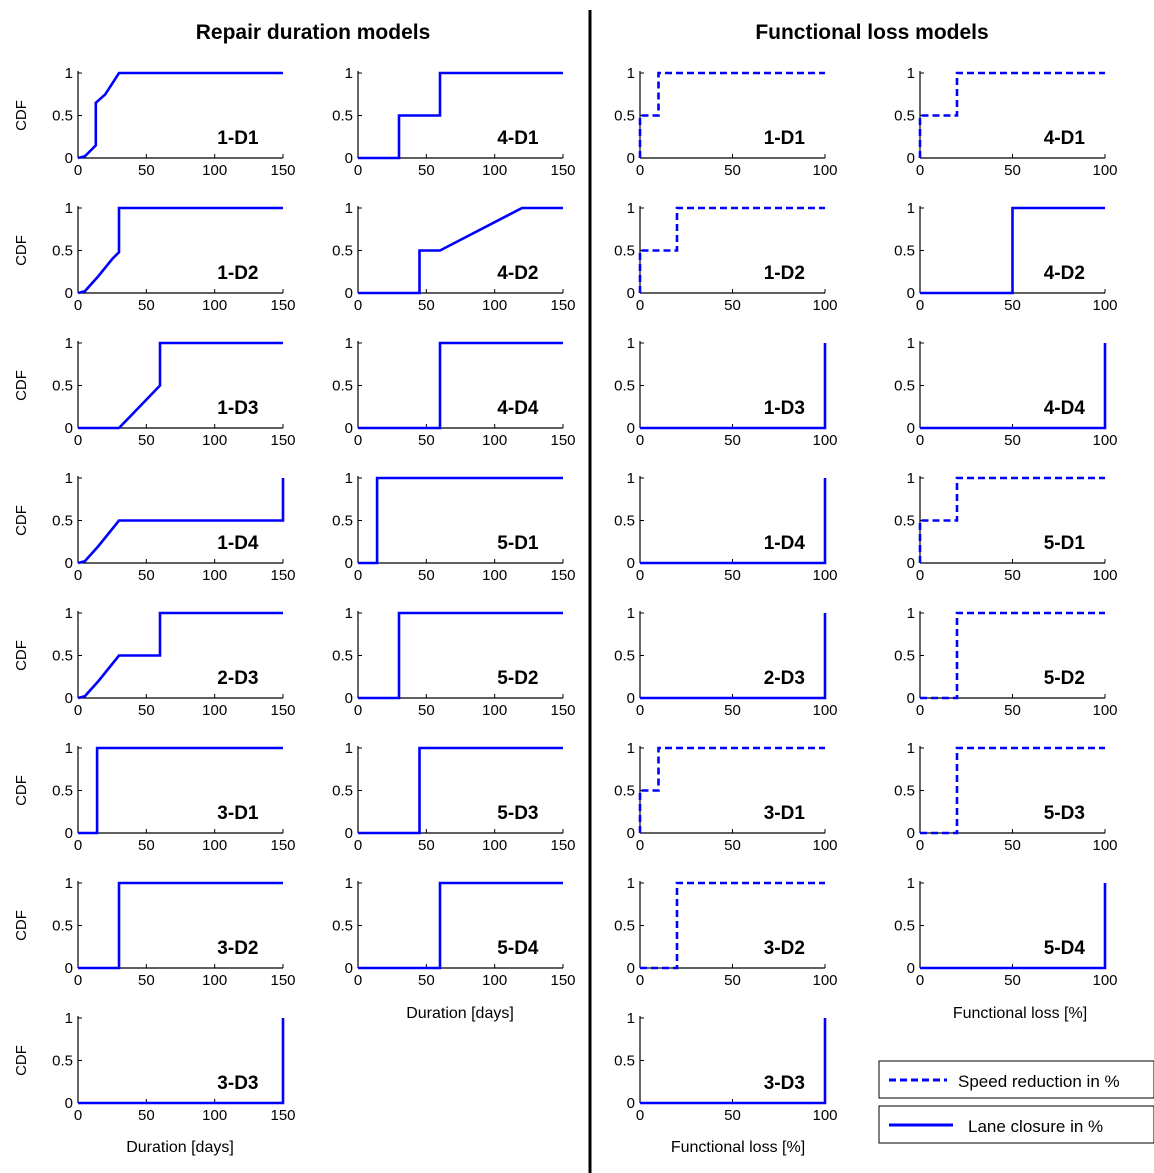  What do you see at coordinates (238, 138) in the screenshot?
I see `panel-label: 1-D1` at bounding box center [238, 138].